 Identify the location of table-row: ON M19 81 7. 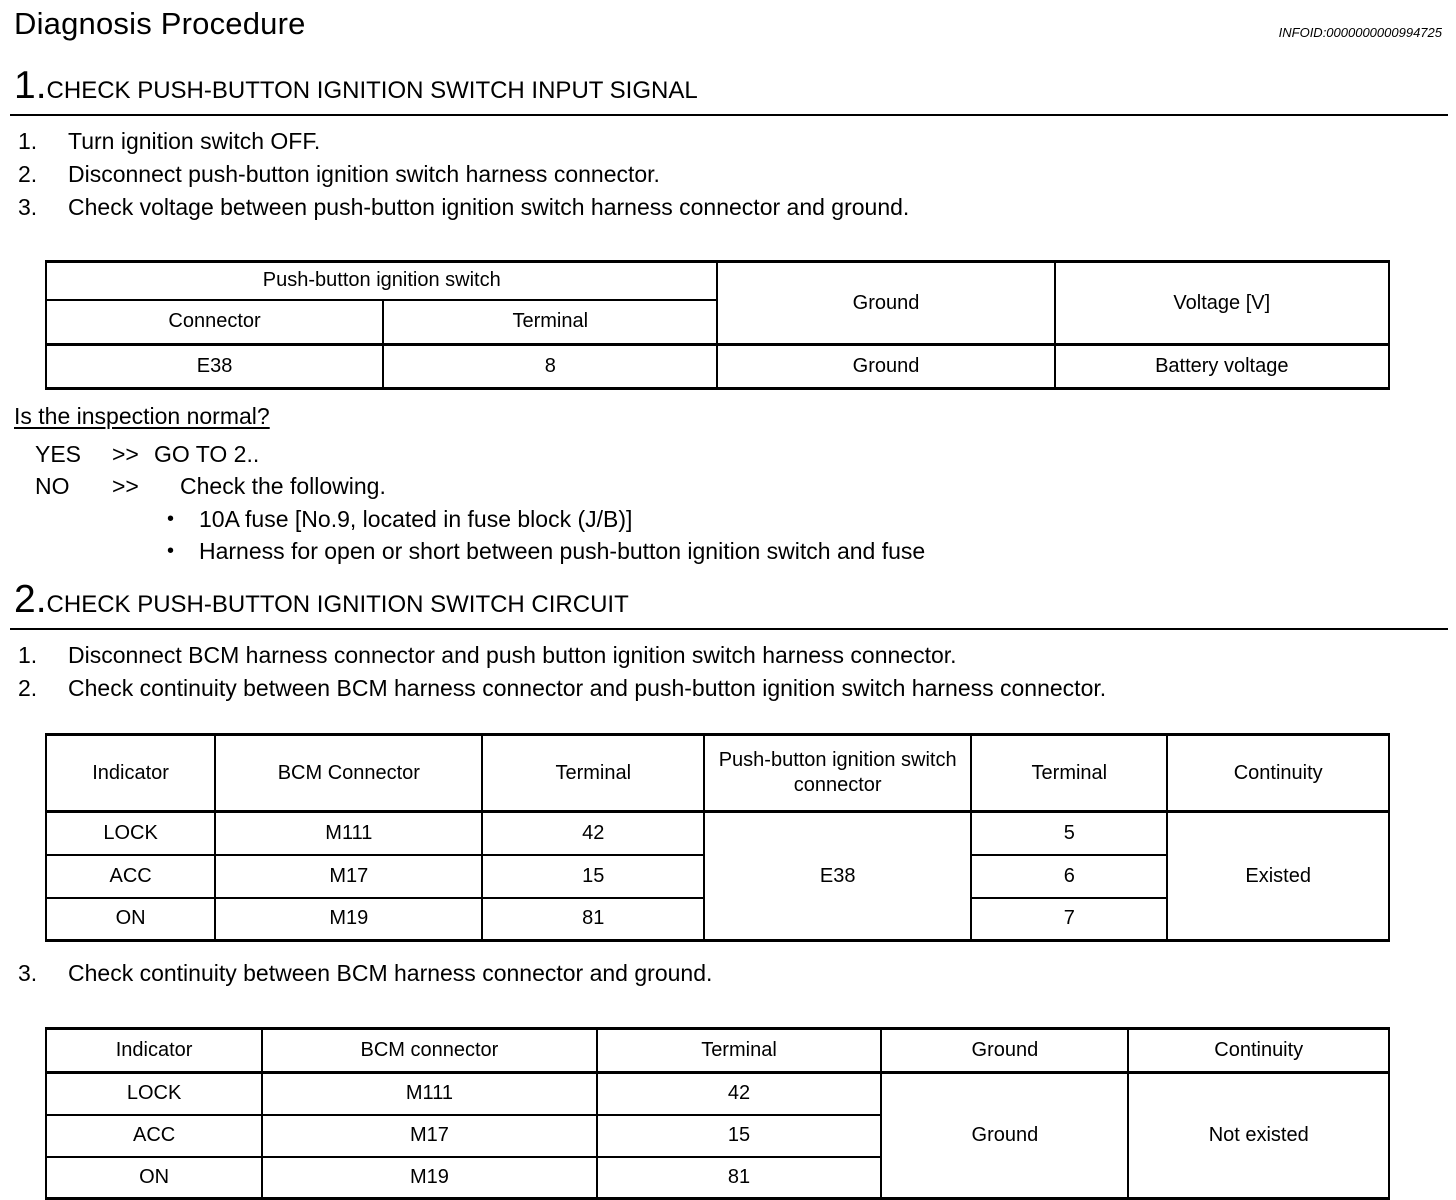
(716, 919).